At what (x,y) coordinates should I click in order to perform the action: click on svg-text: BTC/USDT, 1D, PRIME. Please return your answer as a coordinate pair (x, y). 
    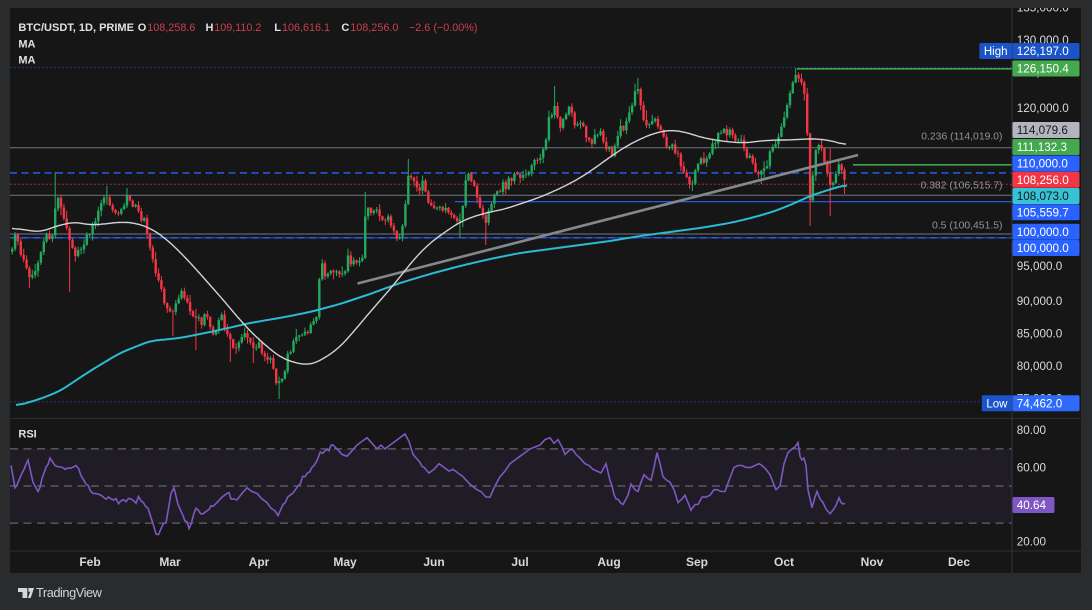
    Looking at the image, I should click on (76, 28).